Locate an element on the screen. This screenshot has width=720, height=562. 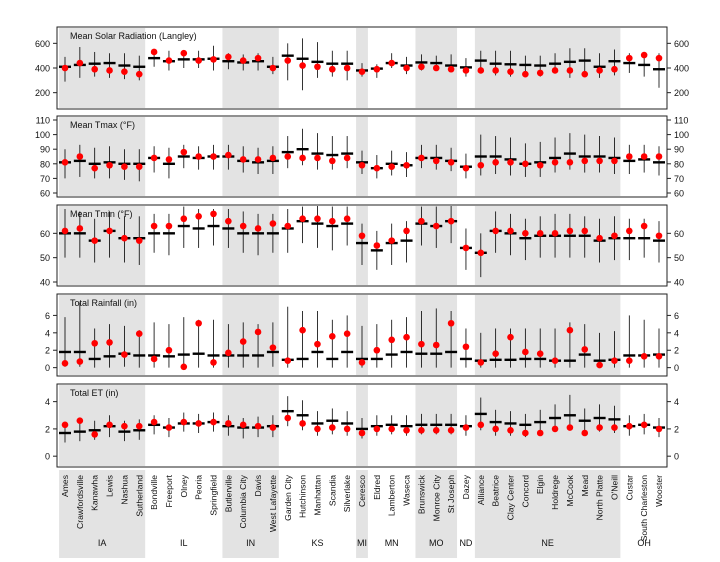
site-label: Elgin is located at coordinates (540, 484).